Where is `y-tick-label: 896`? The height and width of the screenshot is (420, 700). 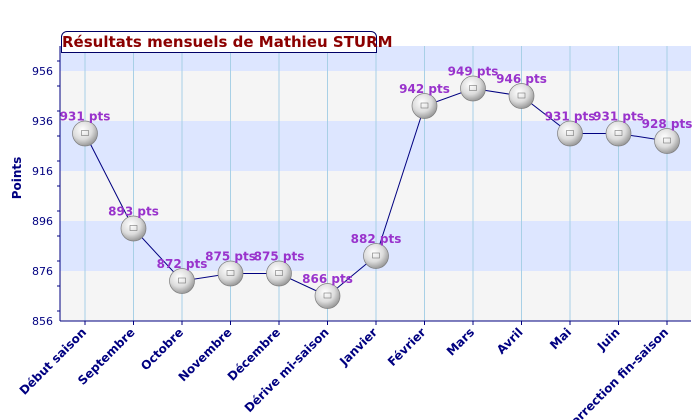 y-tick-label: 896 is located at coordinates (42, 221).